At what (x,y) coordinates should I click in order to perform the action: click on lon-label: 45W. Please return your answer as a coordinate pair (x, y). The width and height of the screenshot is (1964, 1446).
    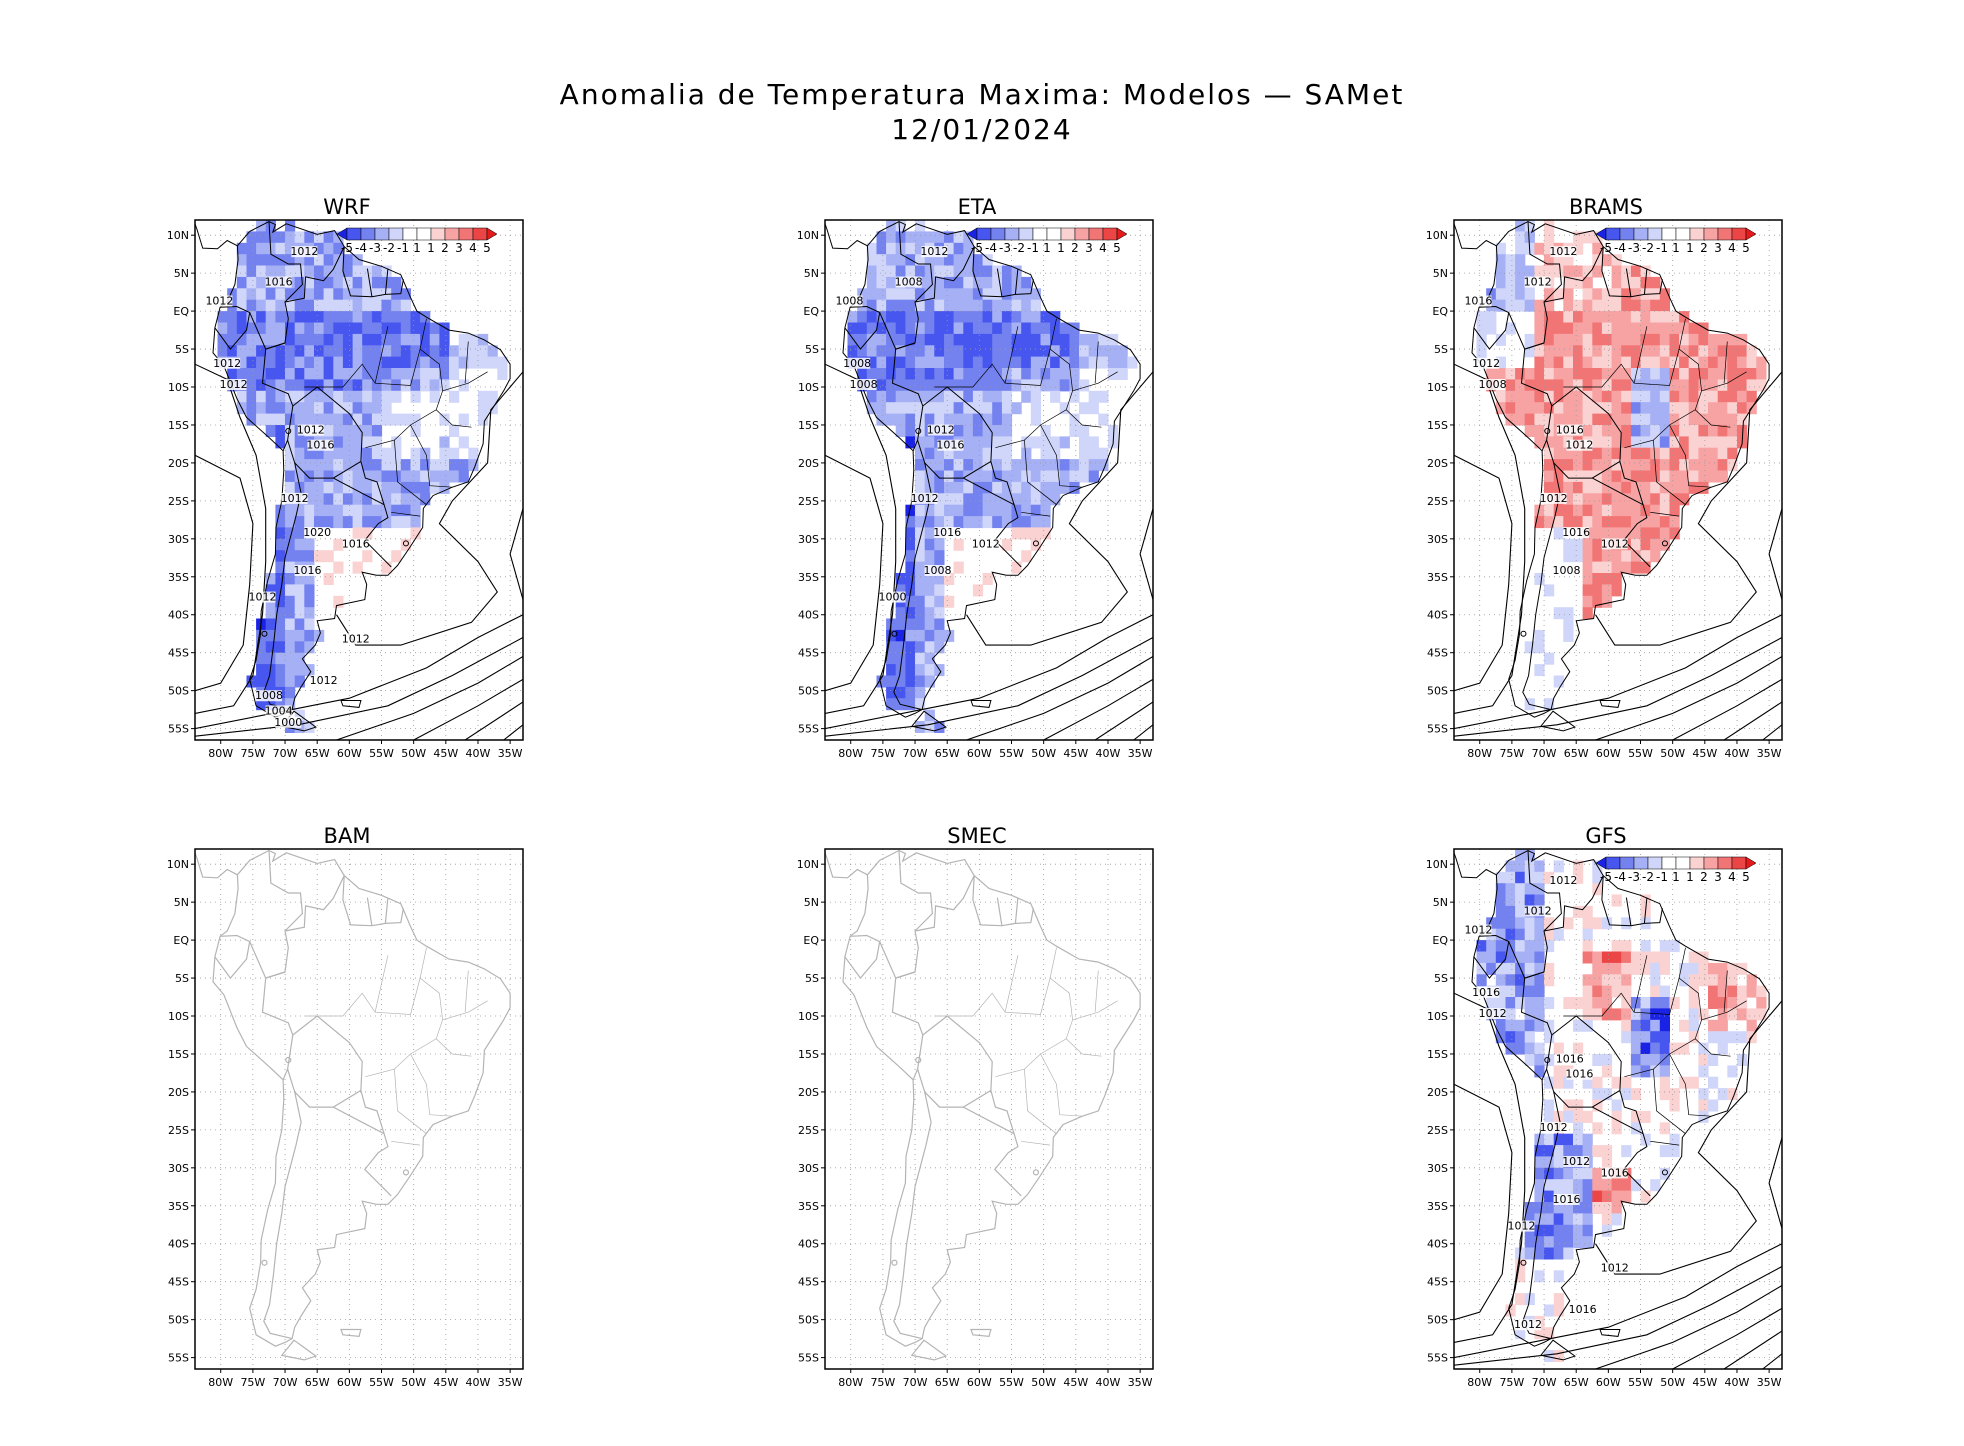
    Looking at the image, I should click on (1704, 753).